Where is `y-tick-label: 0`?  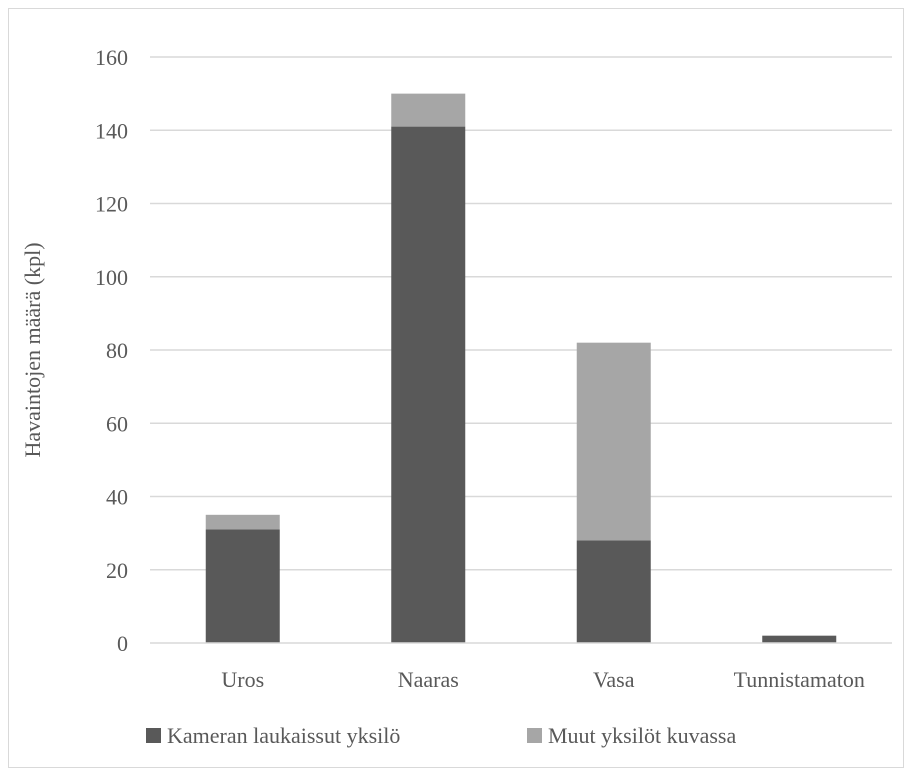
y-tick-label: 0 is located at coordinates (122, 643).